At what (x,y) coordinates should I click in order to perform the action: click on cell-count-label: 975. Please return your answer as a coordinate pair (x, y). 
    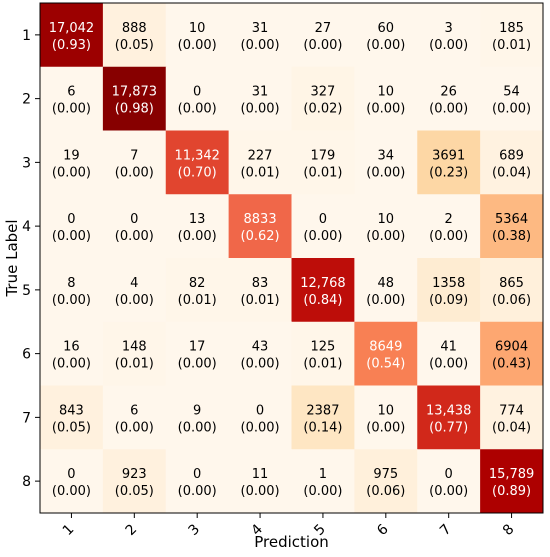
    Looking at the image, I should click on (385, 474).